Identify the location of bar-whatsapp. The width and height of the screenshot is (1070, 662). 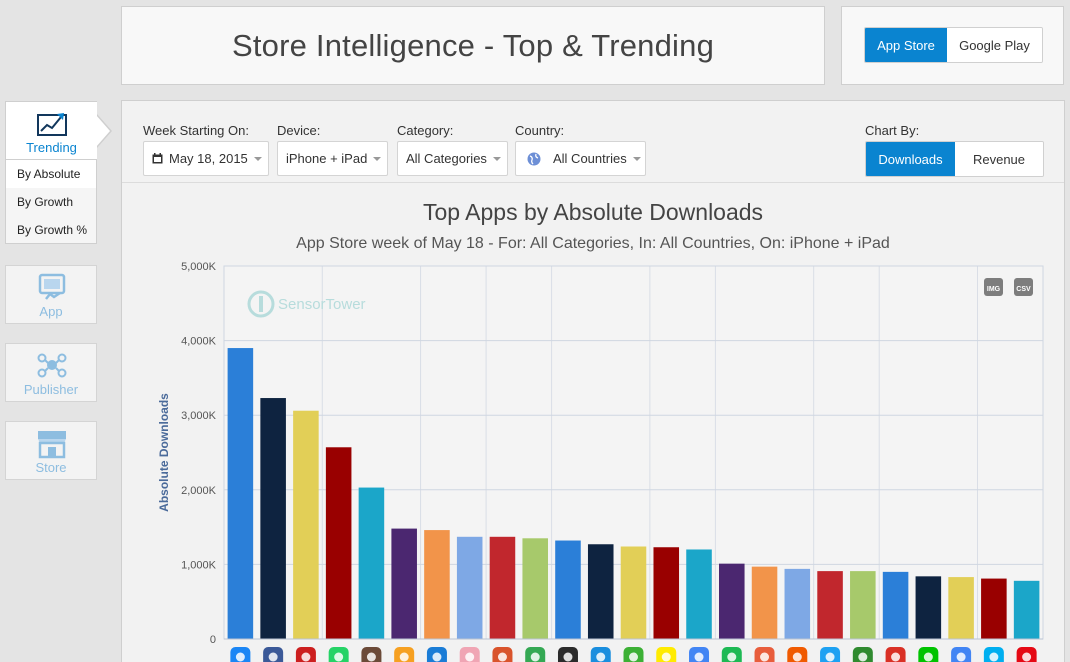
(338, 543).